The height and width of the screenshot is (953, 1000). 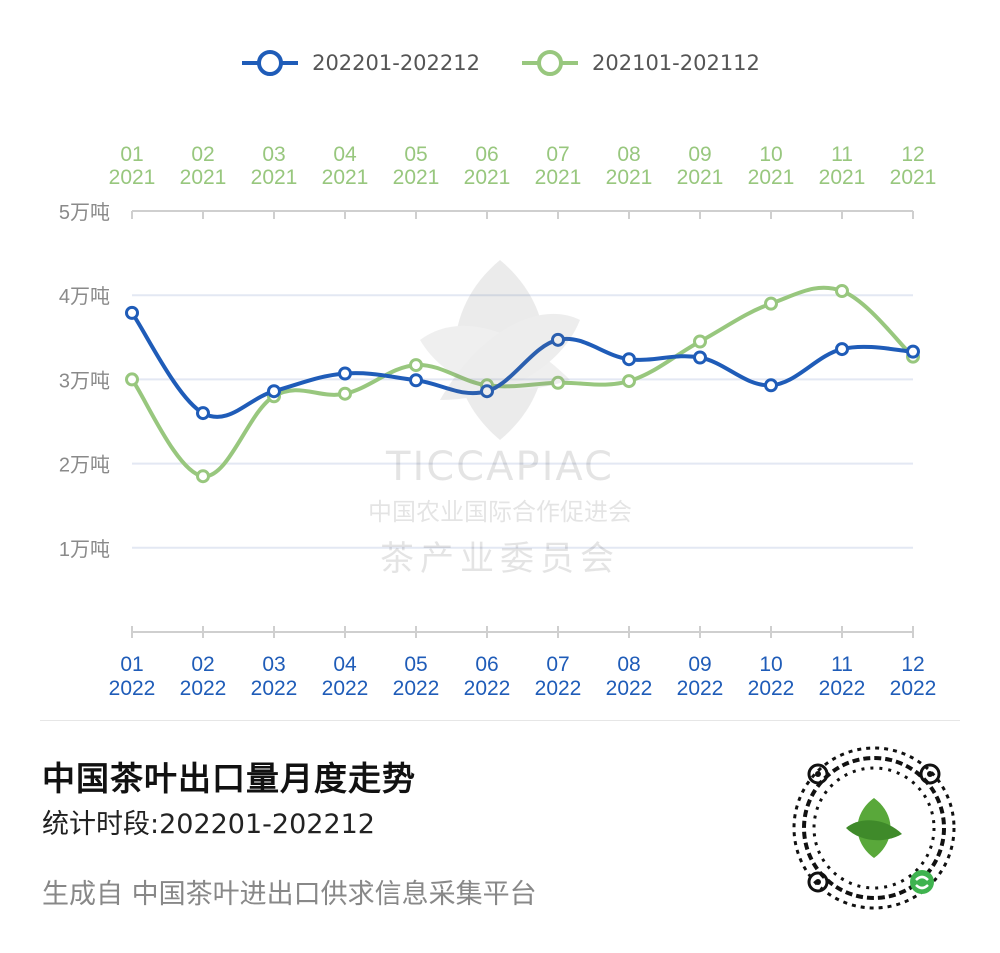 I want to click on x-top-month-label: 12, so click(x=912, y=154).